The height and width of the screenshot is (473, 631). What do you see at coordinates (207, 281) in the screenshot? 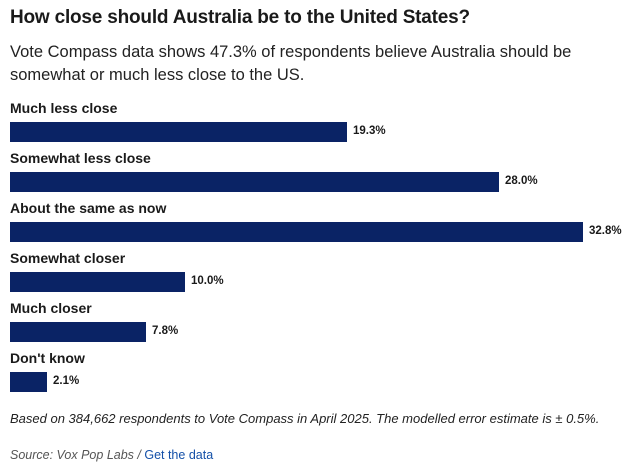
I see `bar-value-label: 10.0%` at bounding box center [207, 281].